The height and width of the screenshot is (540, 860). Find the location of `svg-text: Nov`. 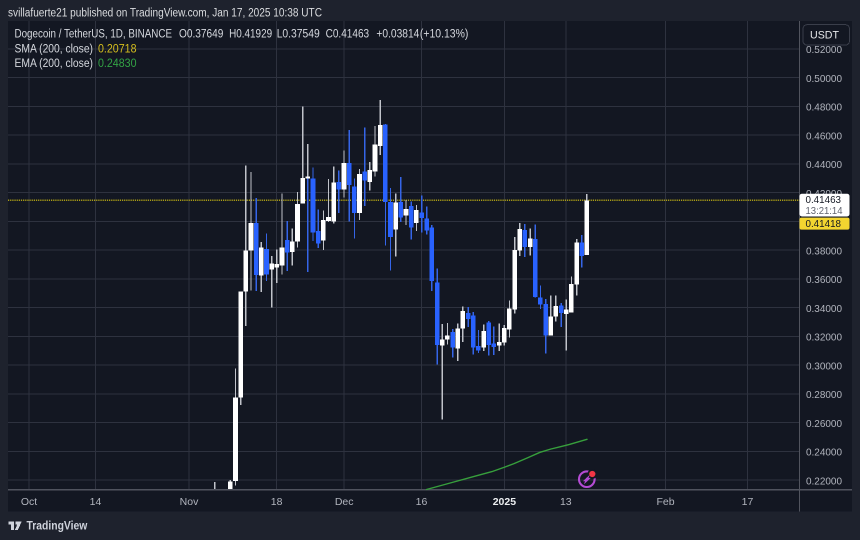

svg-text: Nov is located at coordinates (189, 502).